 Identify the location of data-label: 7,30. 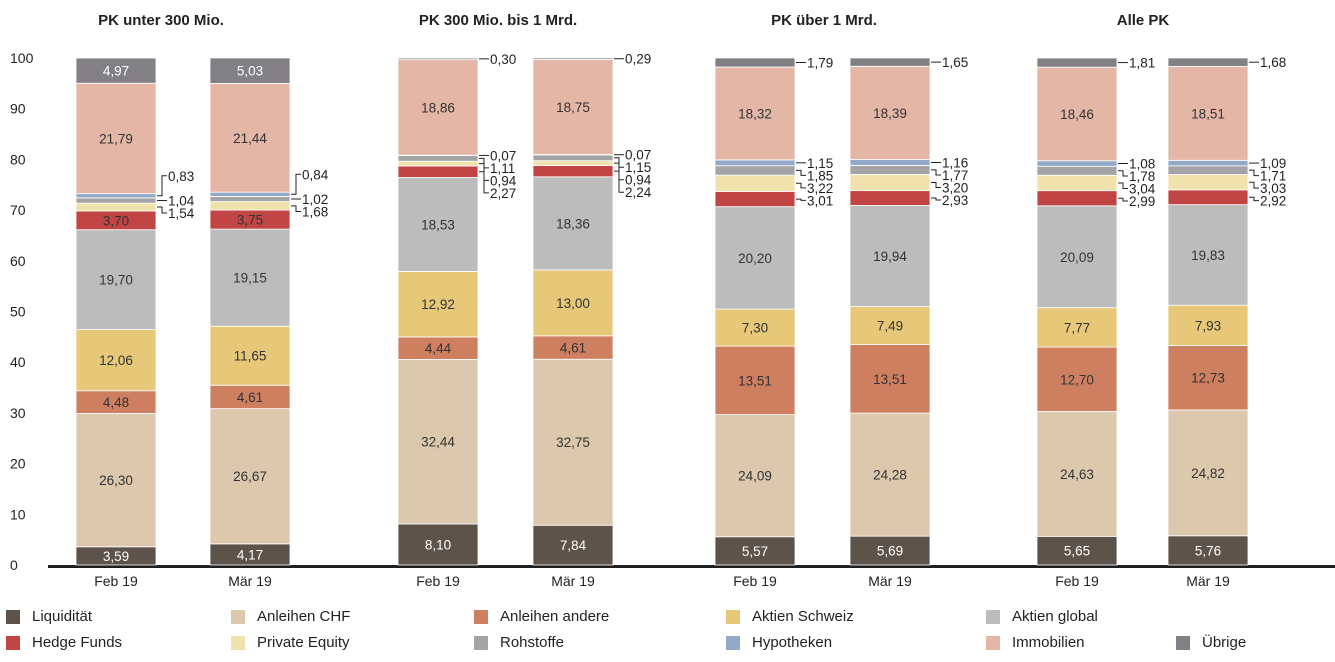
(755, 328).